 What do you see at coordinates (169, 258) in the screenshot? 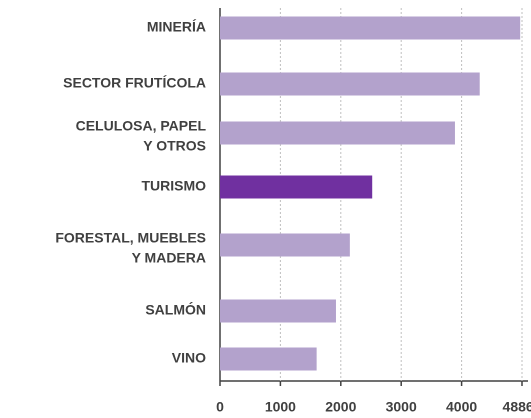
I see `category-label: Y MADERA` at bounding box center [169, 258].